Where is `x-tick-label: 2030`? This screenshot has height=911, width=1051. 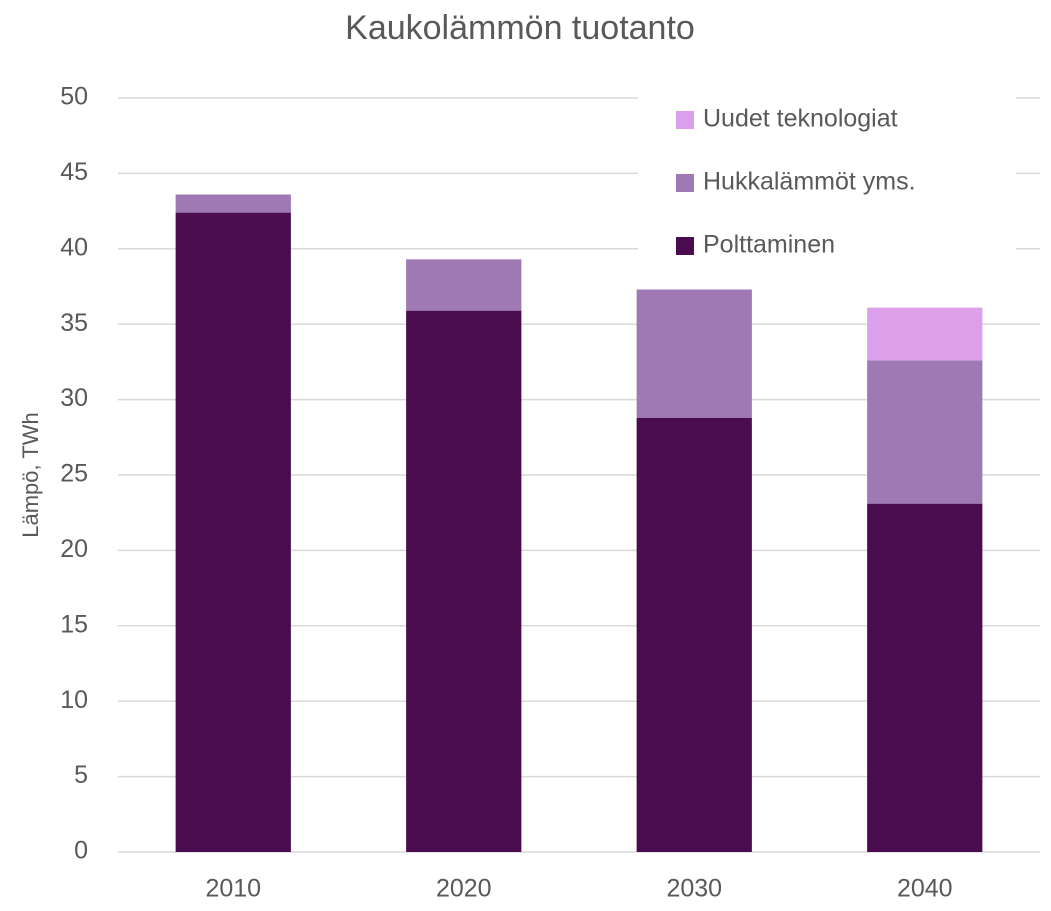 x-tick-label: 2030 is located at coordinates (694, 889).